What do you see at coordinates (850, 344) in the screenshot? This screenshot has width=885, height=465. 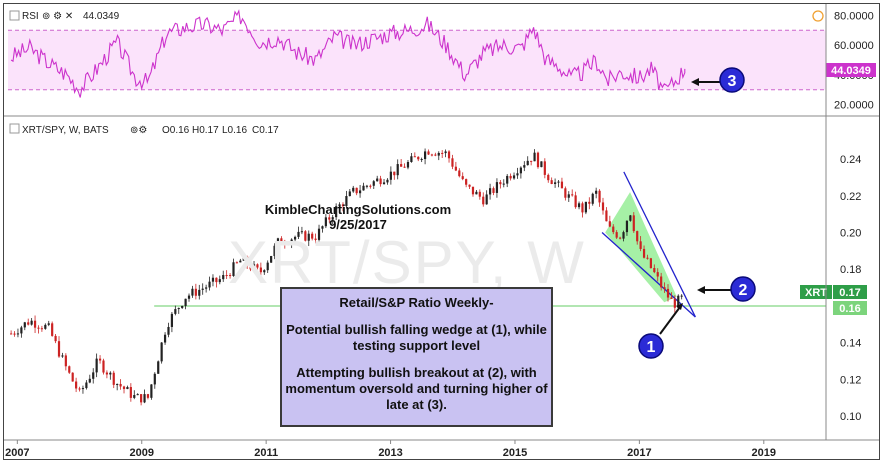 I see `price-tick-label: 0.14` at bounding box center [850, 344].